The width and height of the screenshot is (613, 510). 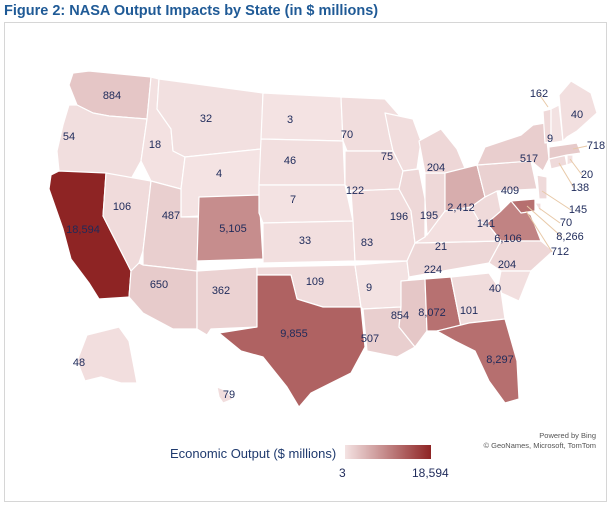 What do you see at coordinates (432, 313) in the screenshot?
I see `state-value-al: 8,072` at bounding box center [432, 313].